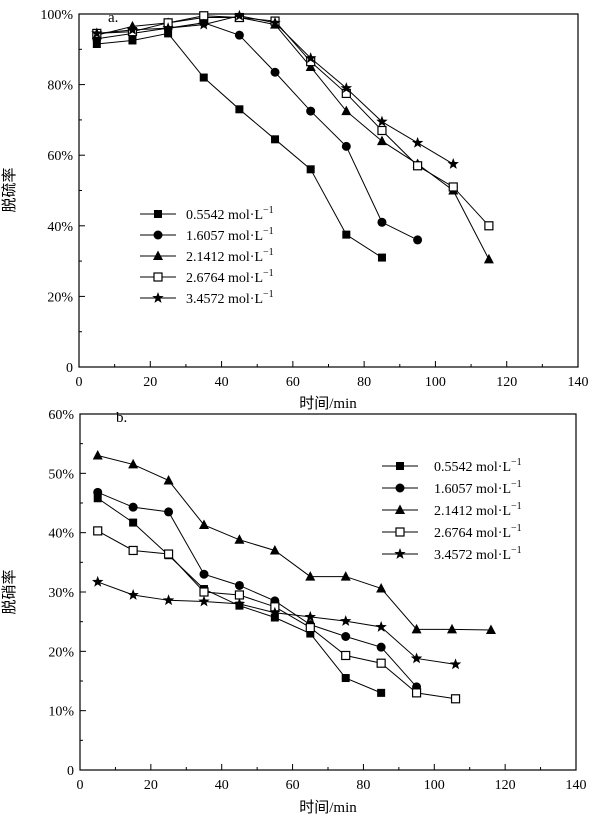  Describe the element at coordinates (276, 623) in the screenshot. I see `series-line` at that location.